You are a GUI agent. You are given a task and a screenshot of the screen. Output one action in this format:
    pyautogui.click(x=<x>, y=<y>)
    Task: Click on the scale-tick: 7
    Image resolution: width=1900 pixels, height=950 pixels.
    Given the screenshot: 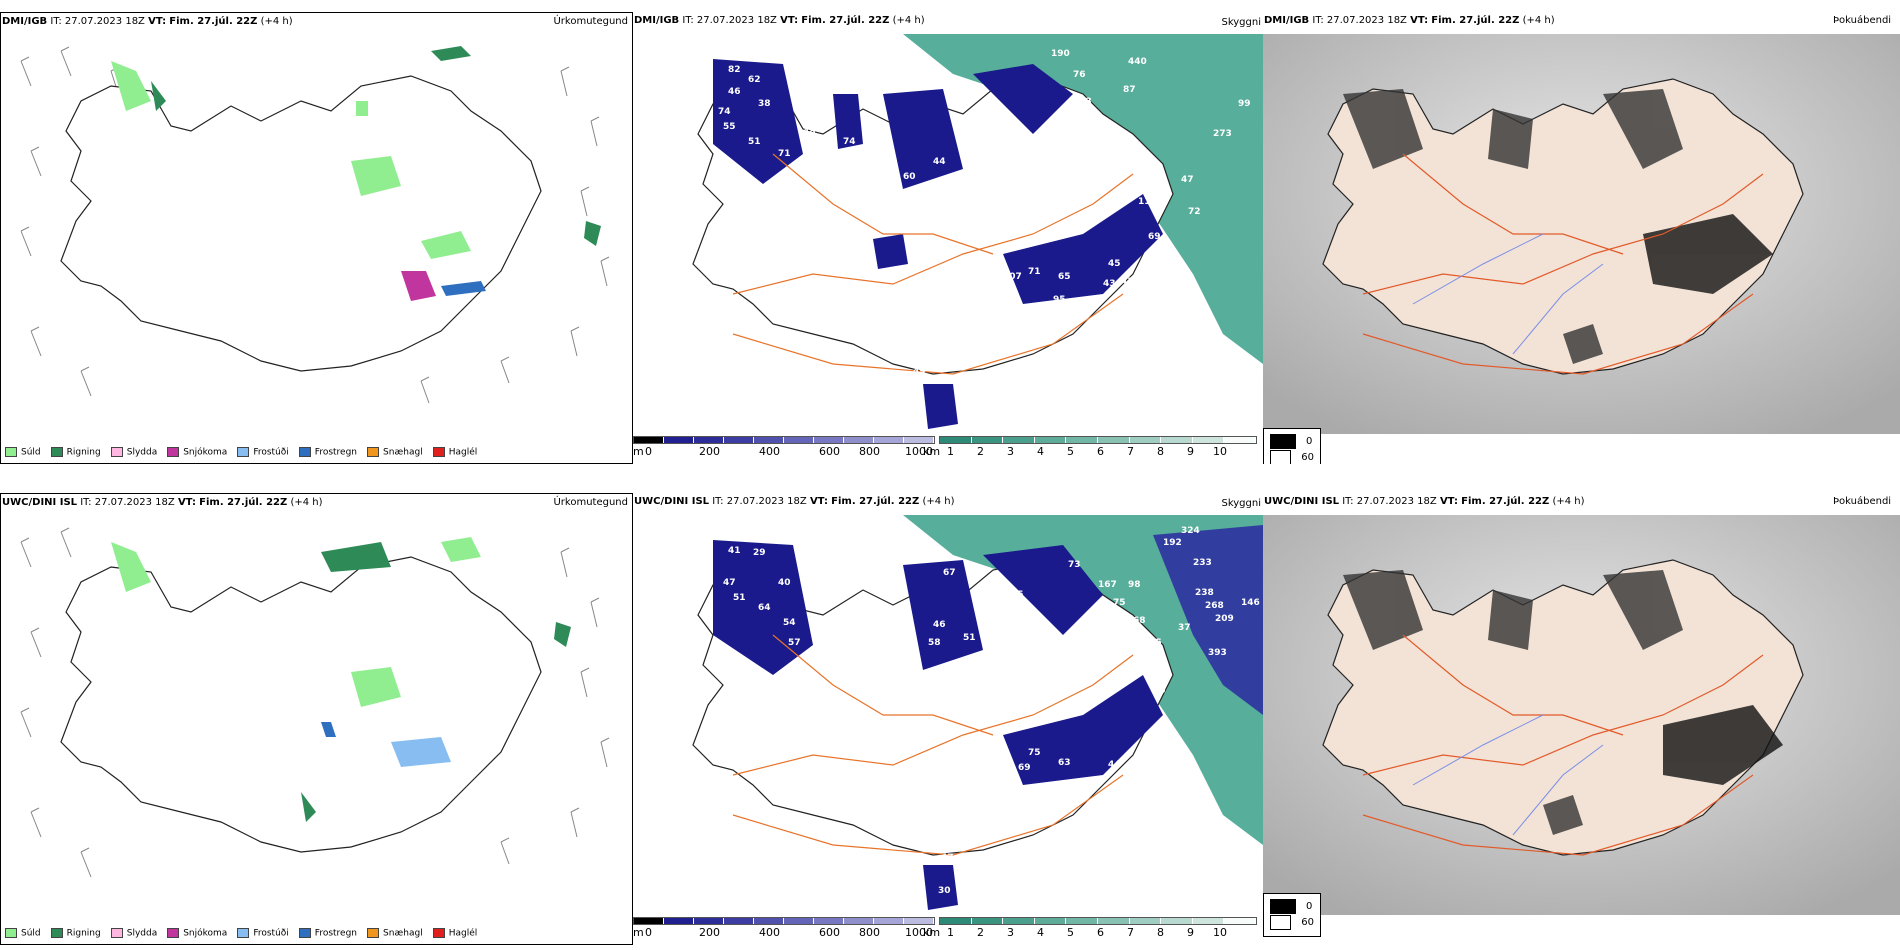 What is the action you would take?
    pyautogui.click(x=1130, y=451)
    